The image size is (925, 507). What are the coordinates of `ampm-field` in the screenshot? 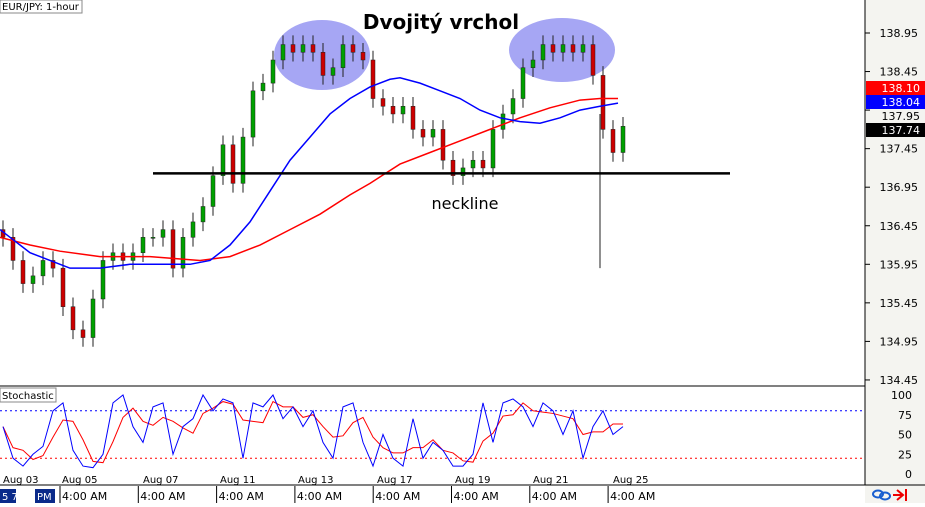 It's located at (45, 496).